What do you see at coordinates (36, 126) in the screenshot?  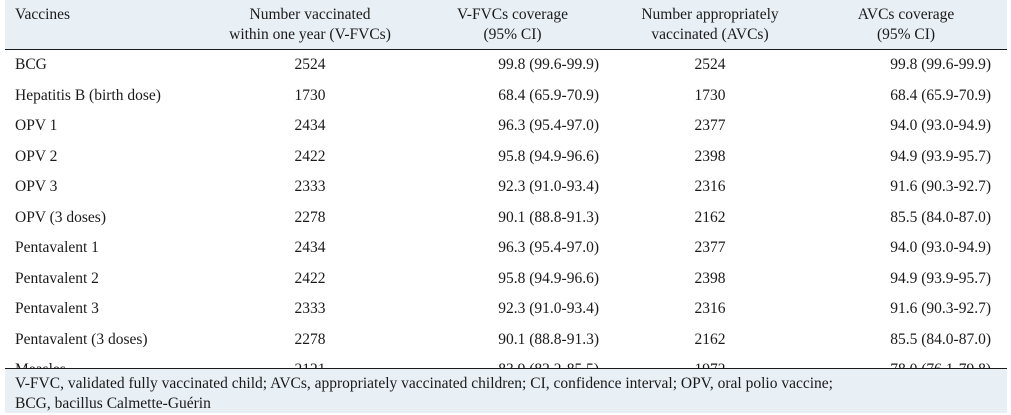 I see `cell-vaccine: OPV 1` at bounding box center [36, 126].